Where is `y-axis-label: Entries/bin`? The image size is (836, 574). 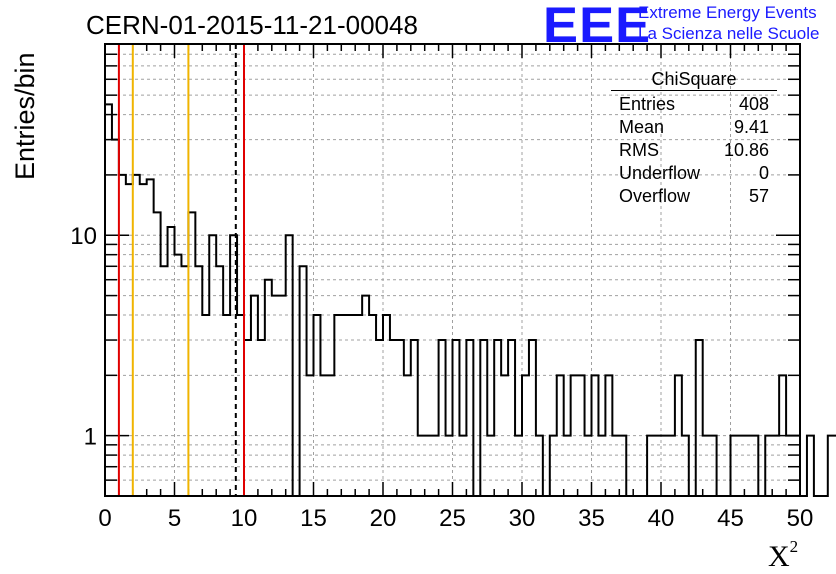
y-axis-label: Entries/bin is located at coordinates (25, 116).